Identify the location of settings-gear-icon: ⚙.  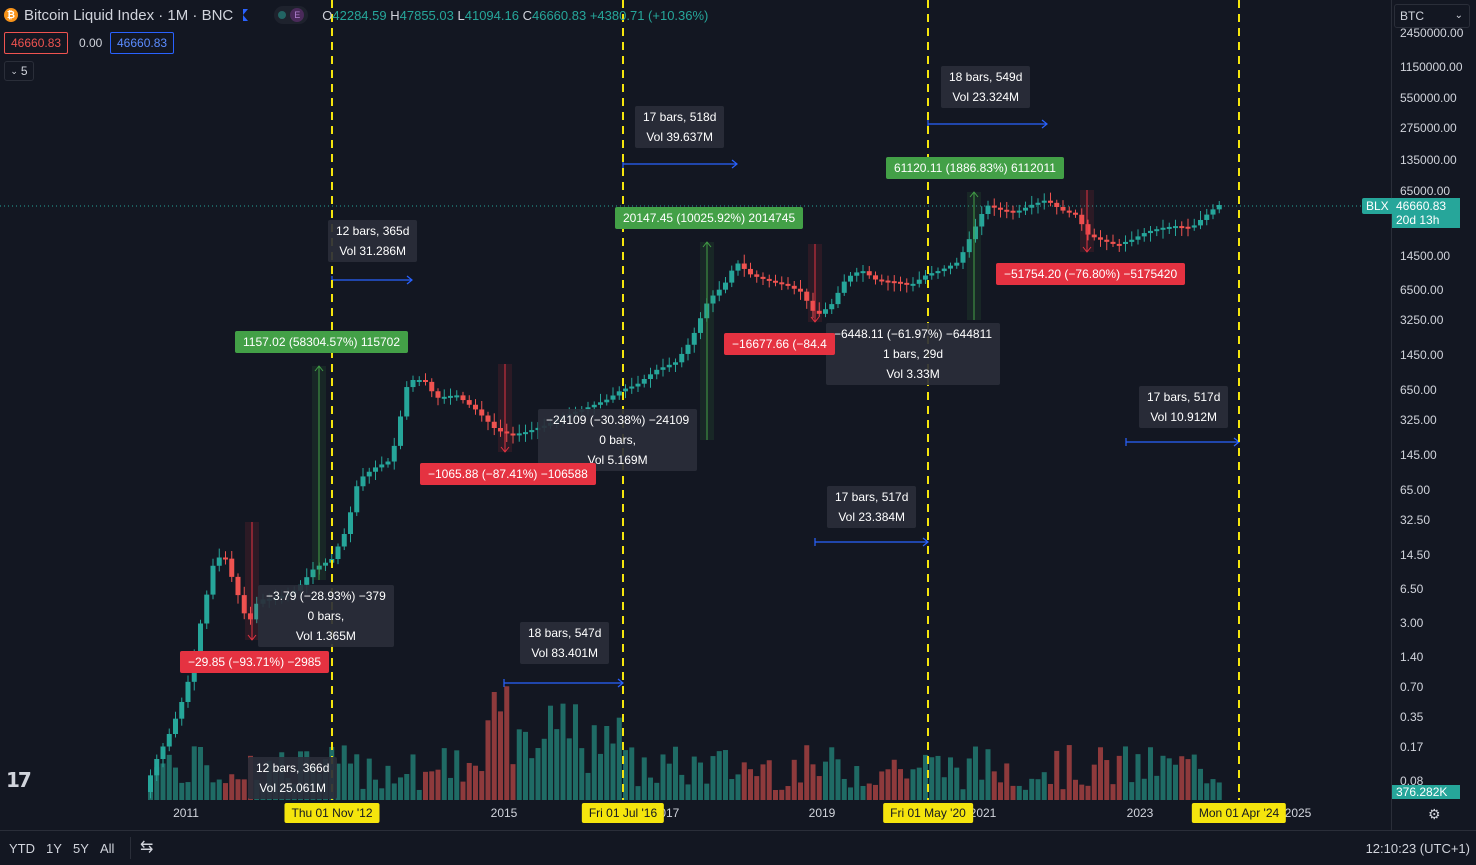
(1434, 814).